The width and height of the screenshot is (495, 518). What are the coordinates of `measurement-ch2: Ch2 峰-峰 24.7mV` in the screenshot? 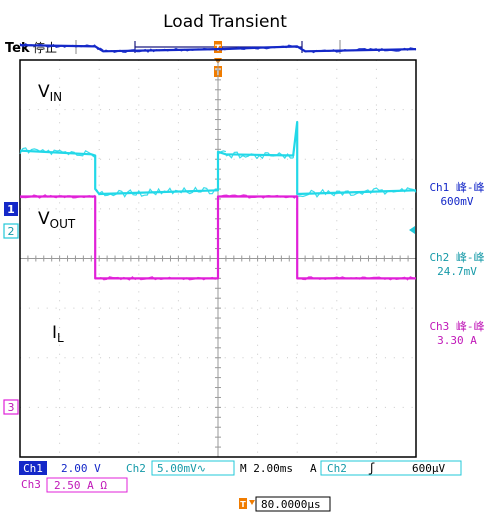 It's located at (456, 264).